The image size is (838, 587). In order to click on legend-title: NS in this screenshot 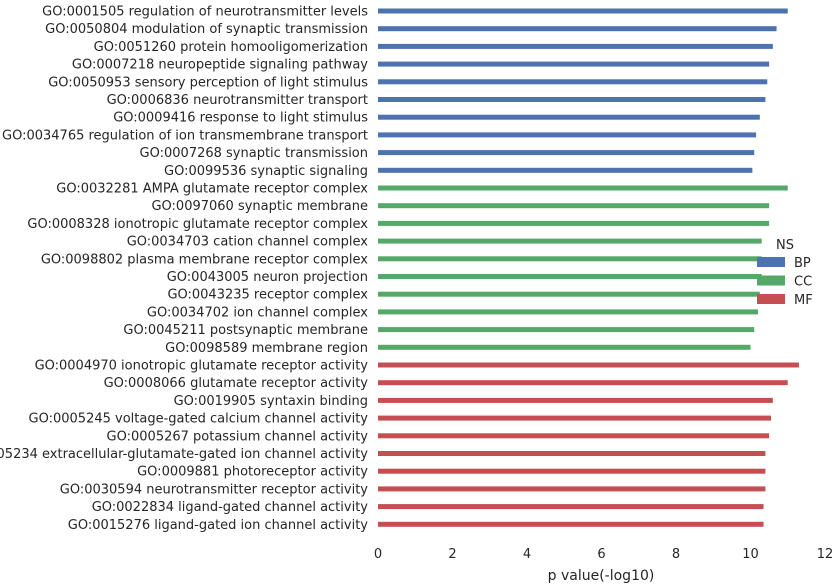, I will do `click(785, 245)`.